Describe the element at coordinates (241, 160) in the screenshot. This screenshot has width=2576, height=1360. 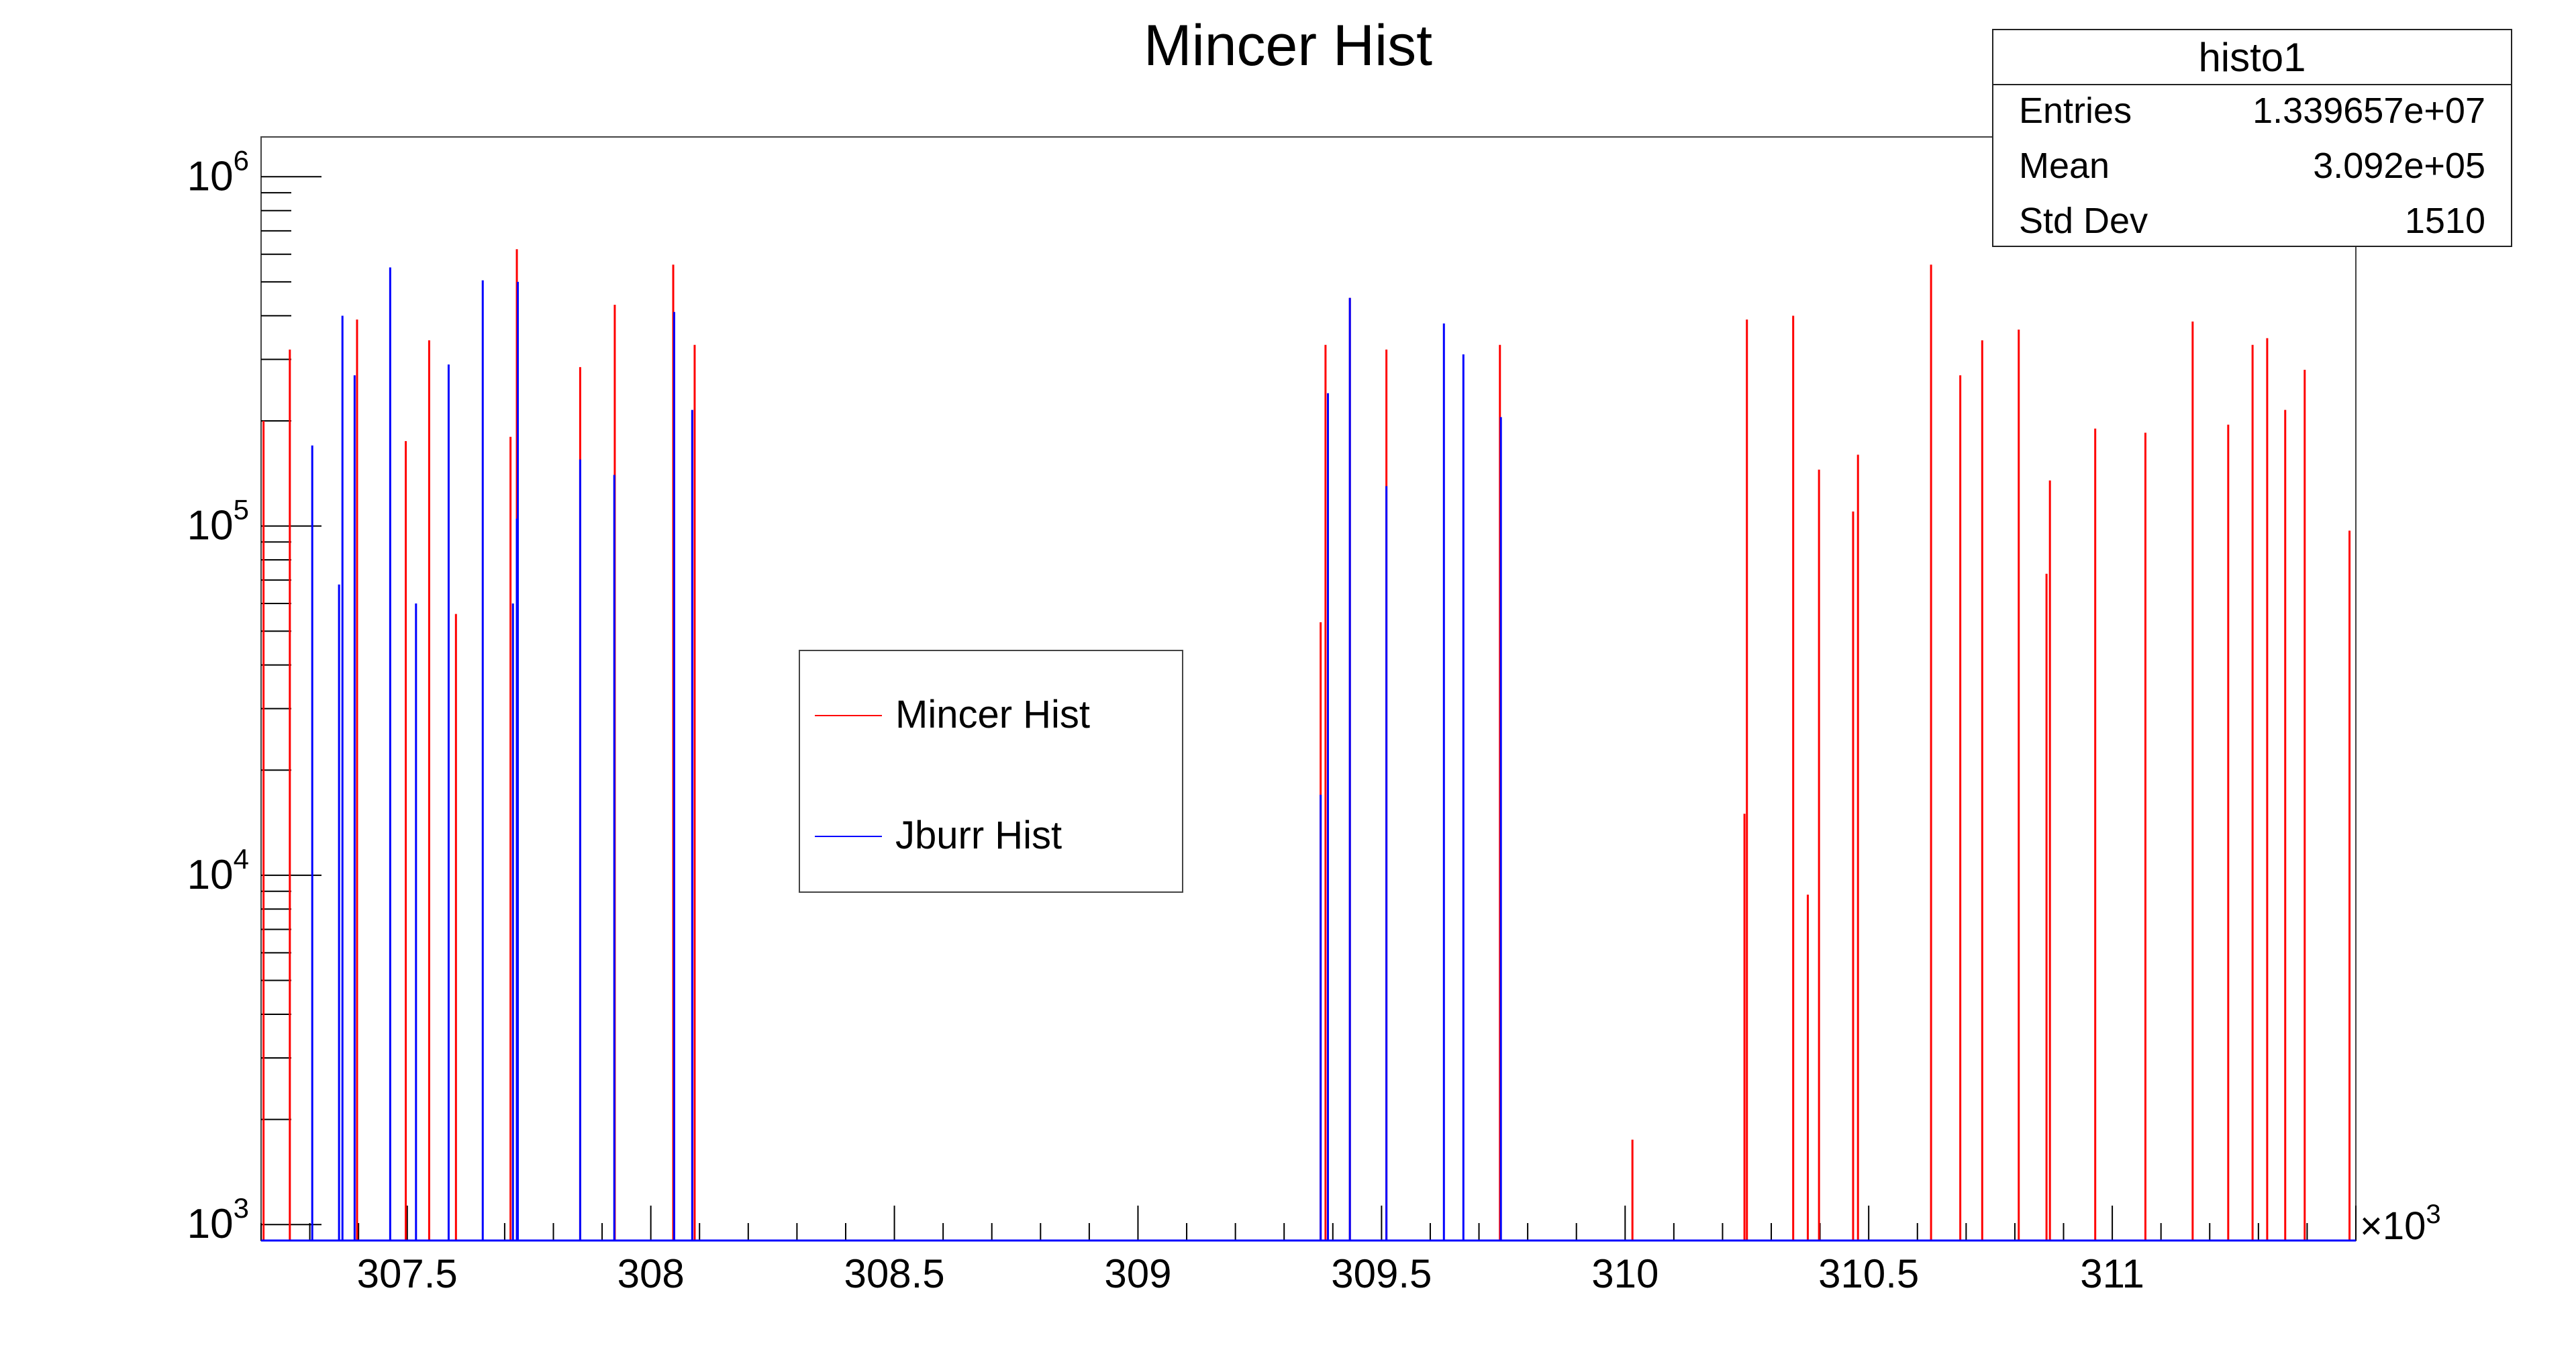
I see `y-tick-exponent: 6` at that location.